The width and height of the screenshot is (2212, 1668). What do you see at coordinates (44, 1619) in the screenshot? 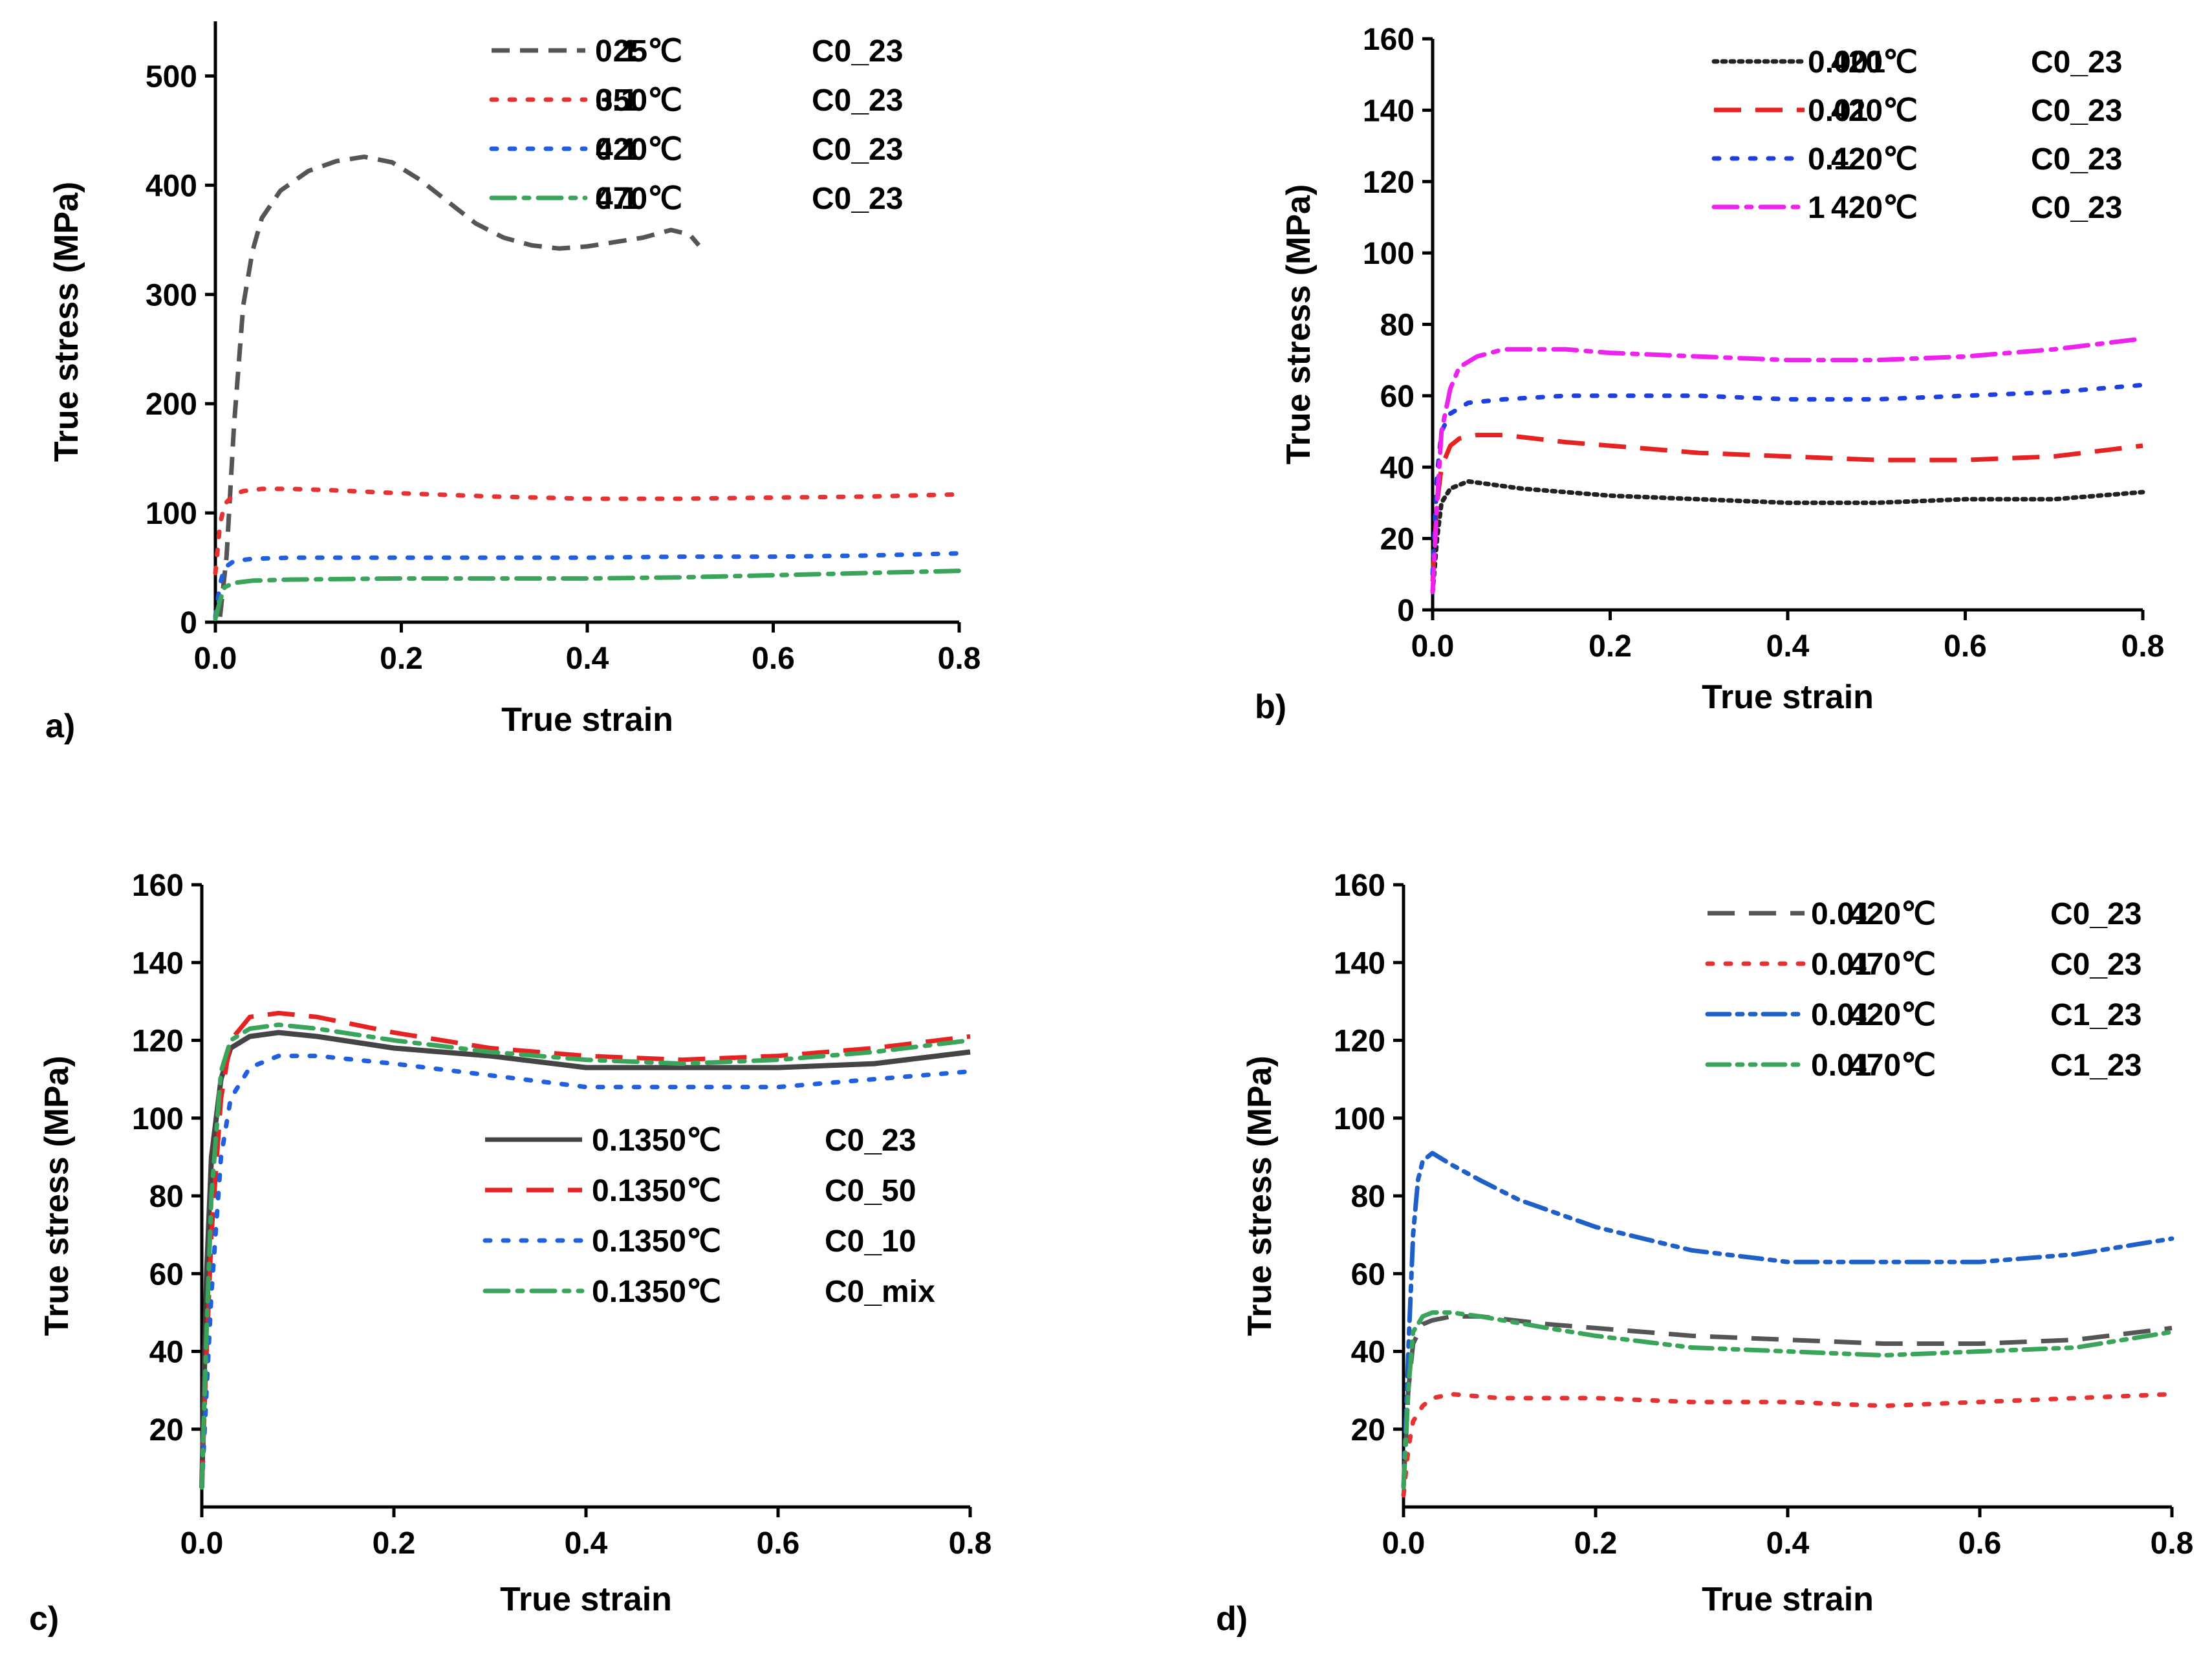
I see `panel-label: c)` at bounding box center [44, 1619].